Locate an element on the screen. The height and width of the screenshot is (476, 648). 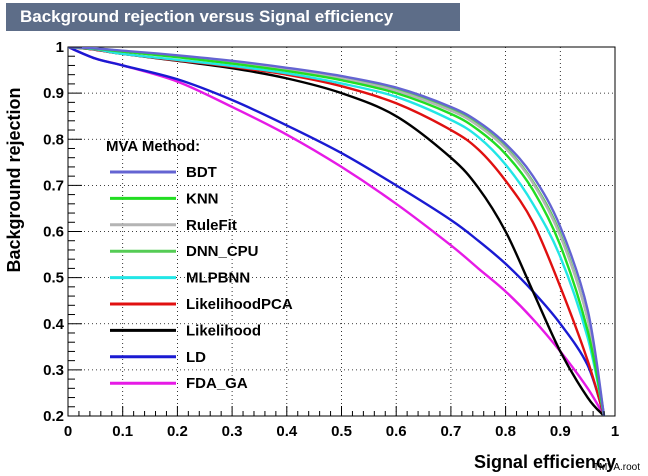
y-tick-label: 0.4 is located at coordinates (54, 324).